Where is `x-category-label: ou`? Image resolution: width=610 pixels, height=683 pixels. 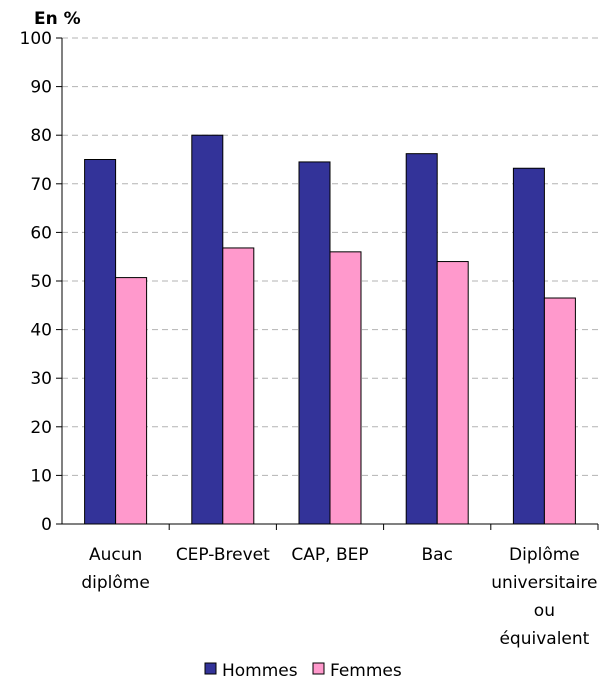 x-category-label: ou is located at coordinates (544, 611).